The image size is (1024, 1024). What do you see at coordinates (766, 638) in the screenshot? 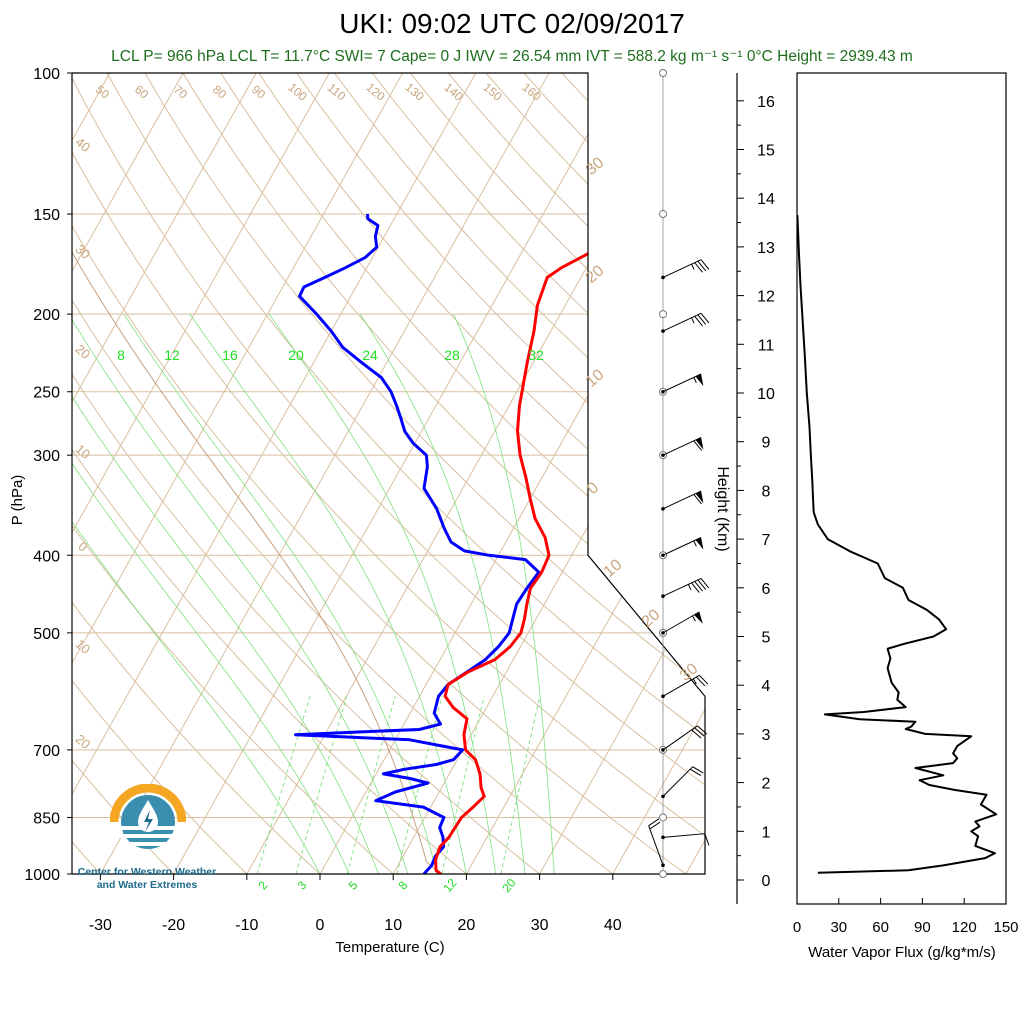
I see `height-tick-label: 5` at bounding box center [766, 638].